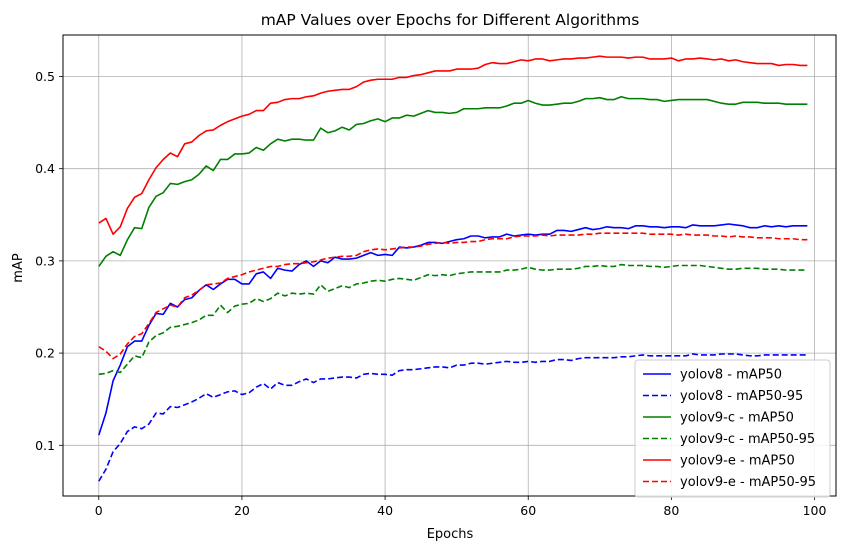  What do you see at coordinates (45, 260) in the screenshot?
I see `y-tick-label: 0.3` at bounding box center [45, 260].